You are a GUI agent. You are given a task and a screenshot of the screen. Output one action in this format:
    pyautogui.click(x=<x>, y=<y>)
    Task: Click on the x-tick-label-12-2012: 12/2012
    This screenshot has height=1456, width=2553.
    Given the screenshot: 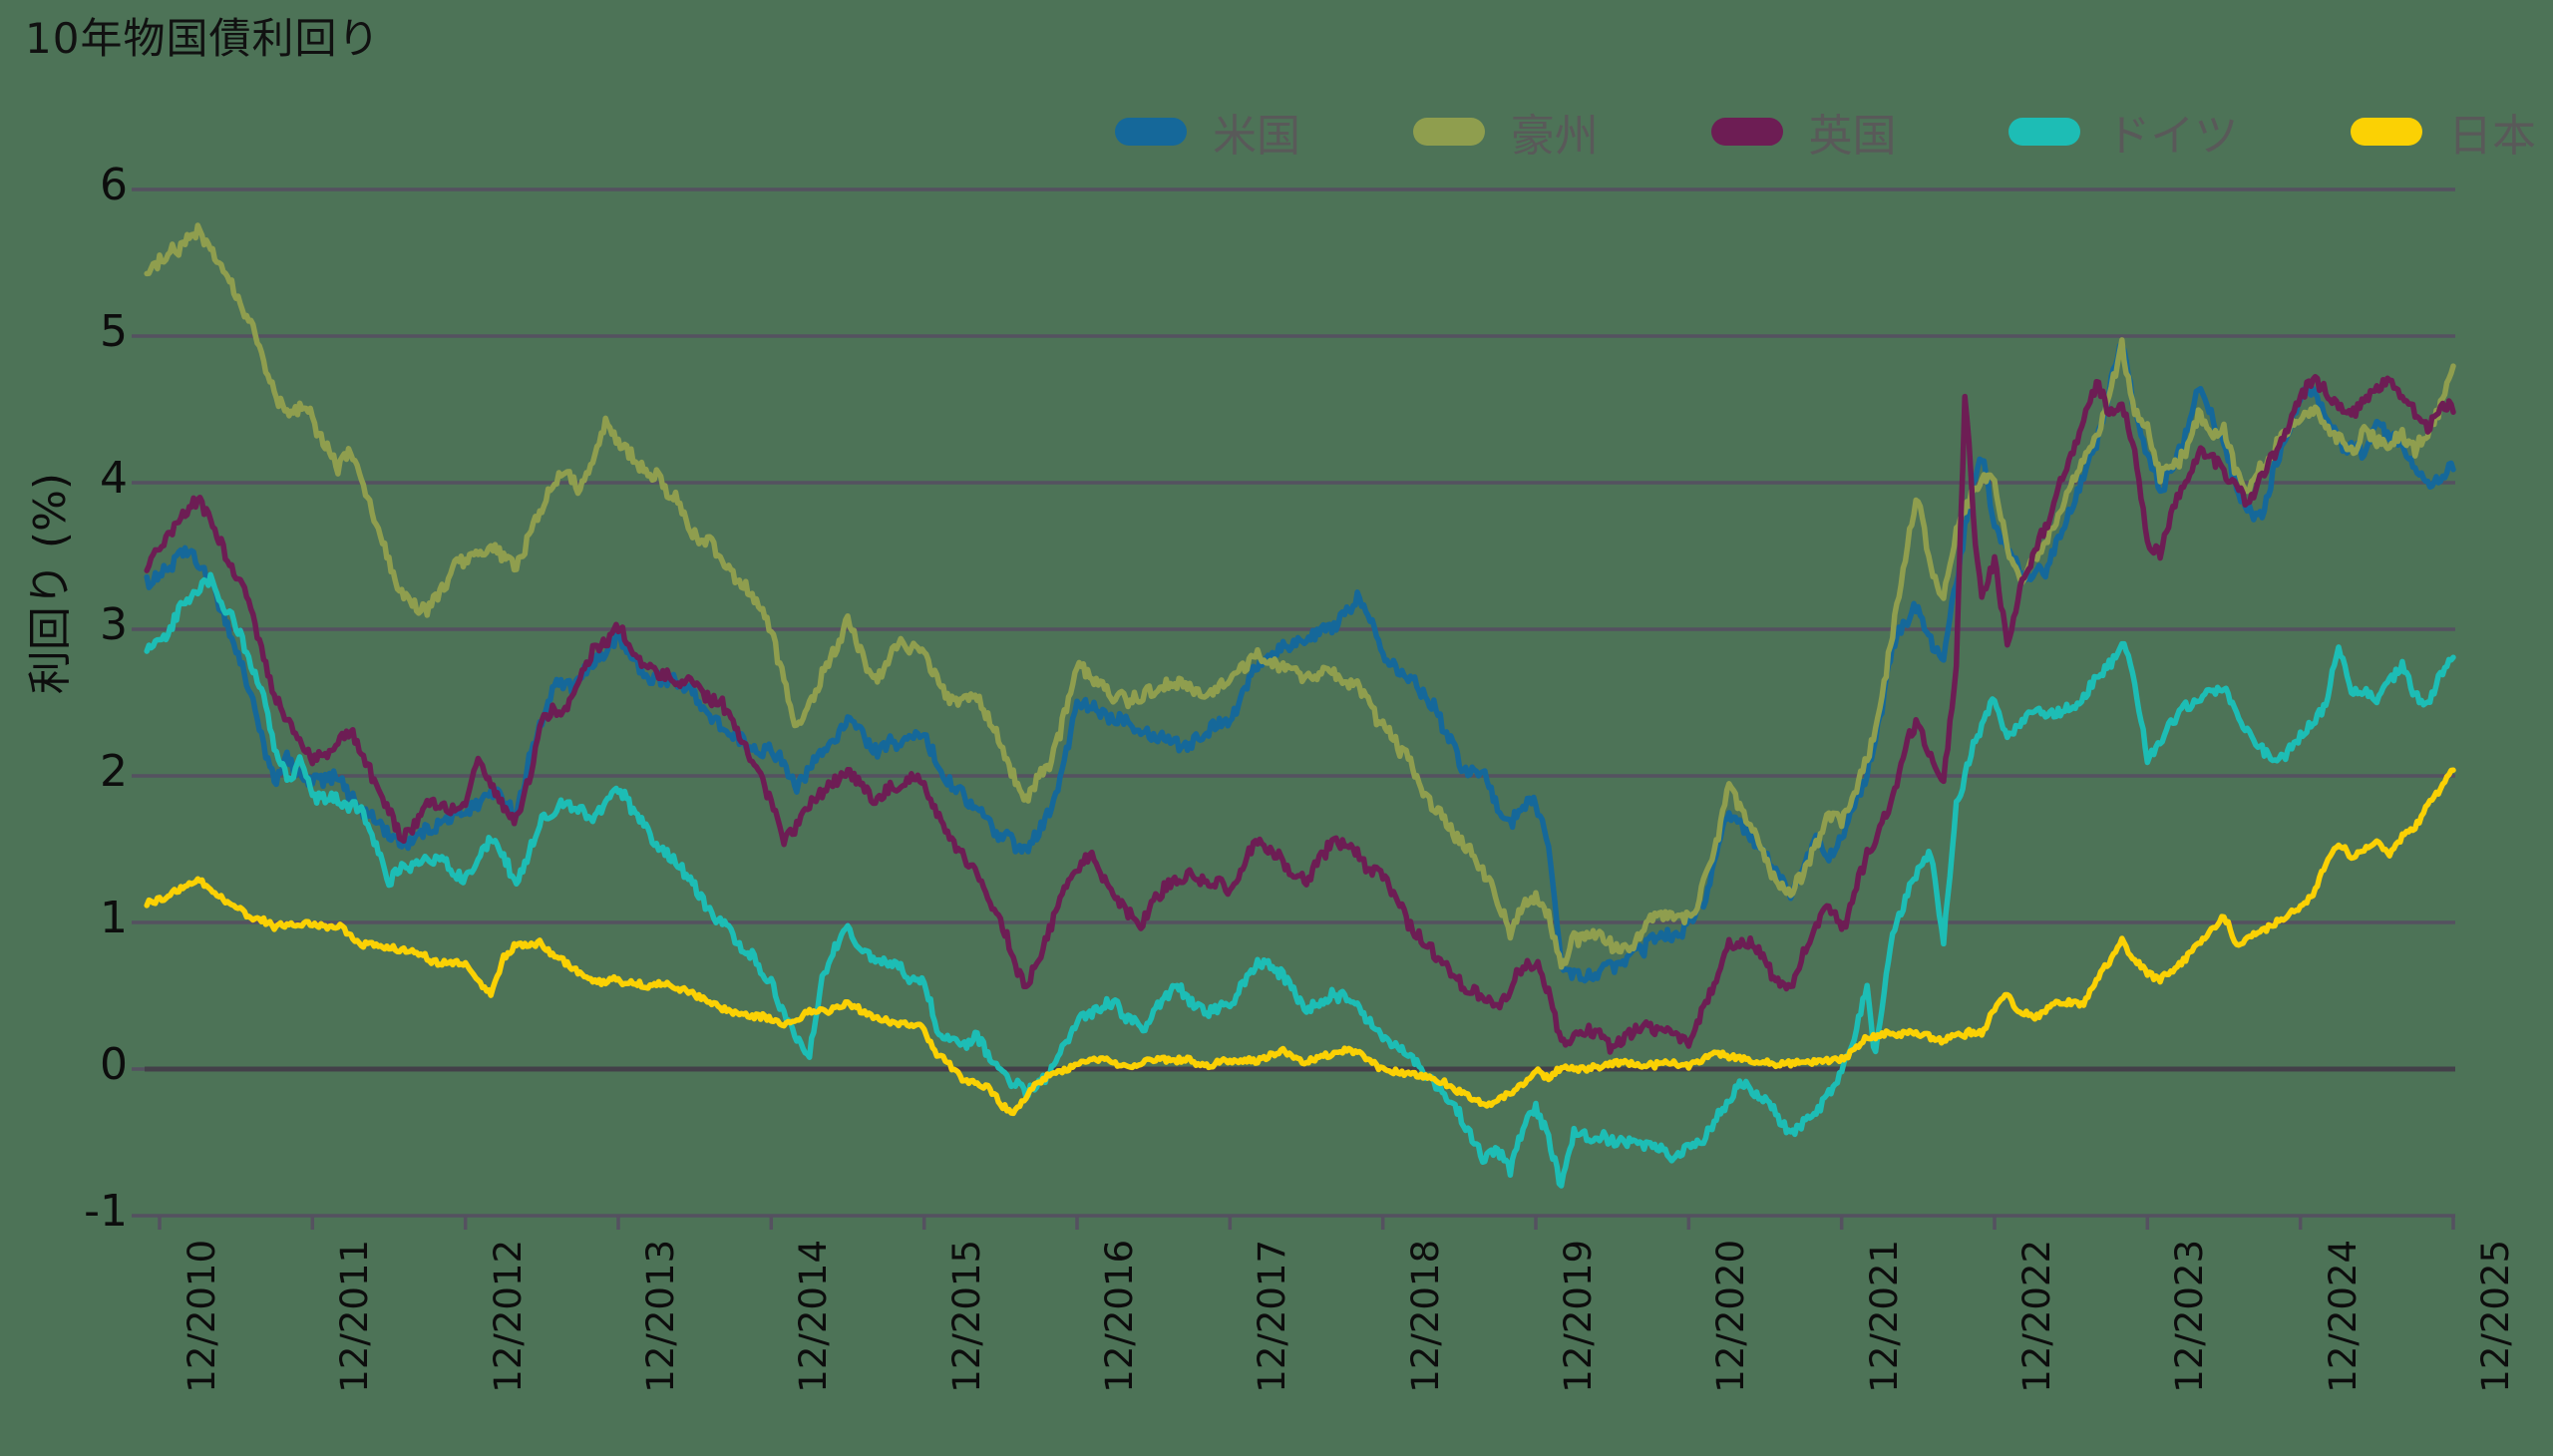 What is the action you would take?
    pyautogui.click(x=508, y=1316)
    